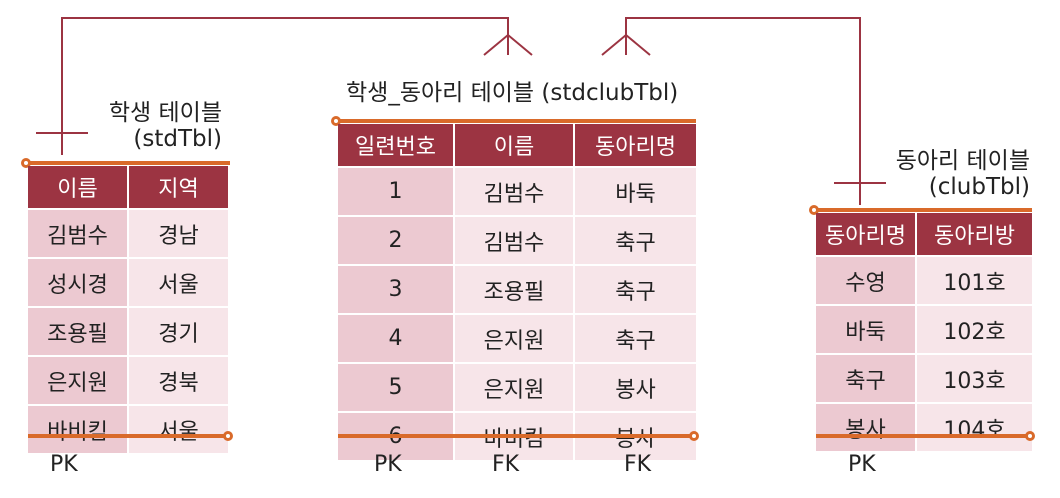  What do you see at coordinates (177, 139) in the screenshot?
I see `student-table-title-code: (stdTbl)` at bounding box center [177, 139].